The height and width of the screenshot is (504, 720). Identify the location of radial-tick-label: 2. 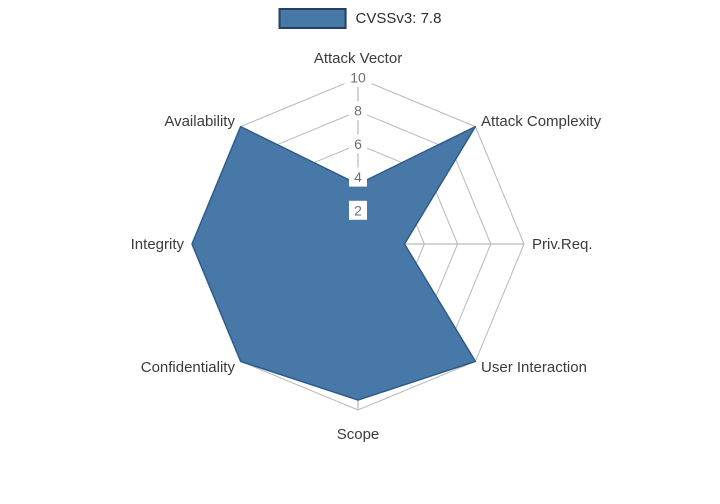
(358, 210).